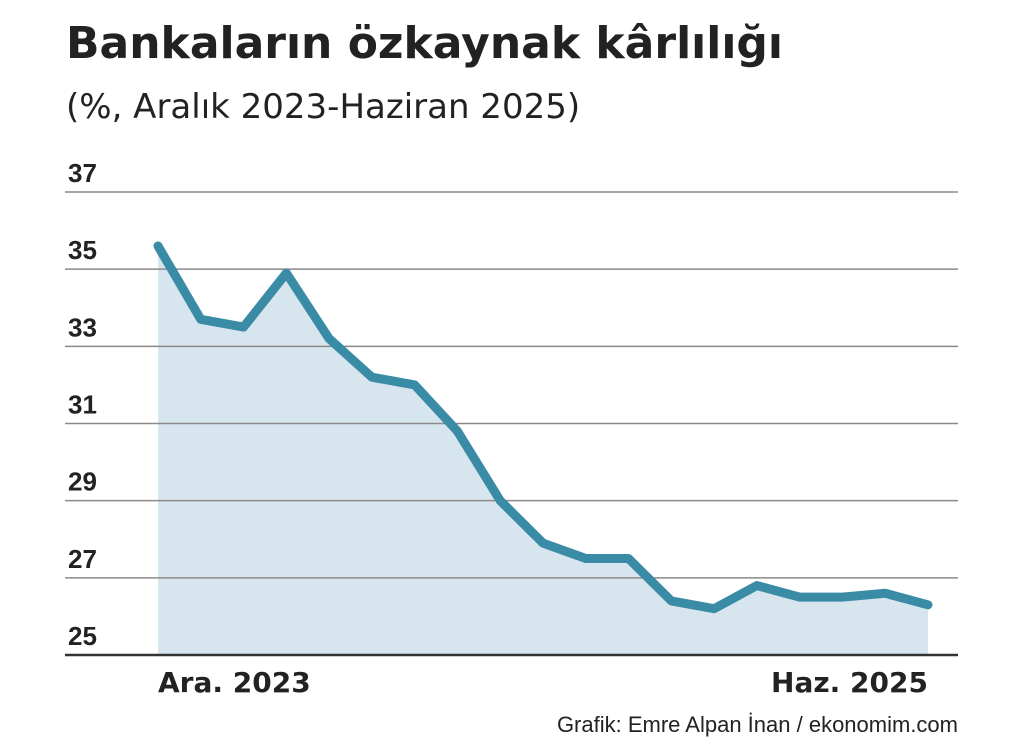  I want to click on x-tick-label: Ara. 2023, so click(234, 682).